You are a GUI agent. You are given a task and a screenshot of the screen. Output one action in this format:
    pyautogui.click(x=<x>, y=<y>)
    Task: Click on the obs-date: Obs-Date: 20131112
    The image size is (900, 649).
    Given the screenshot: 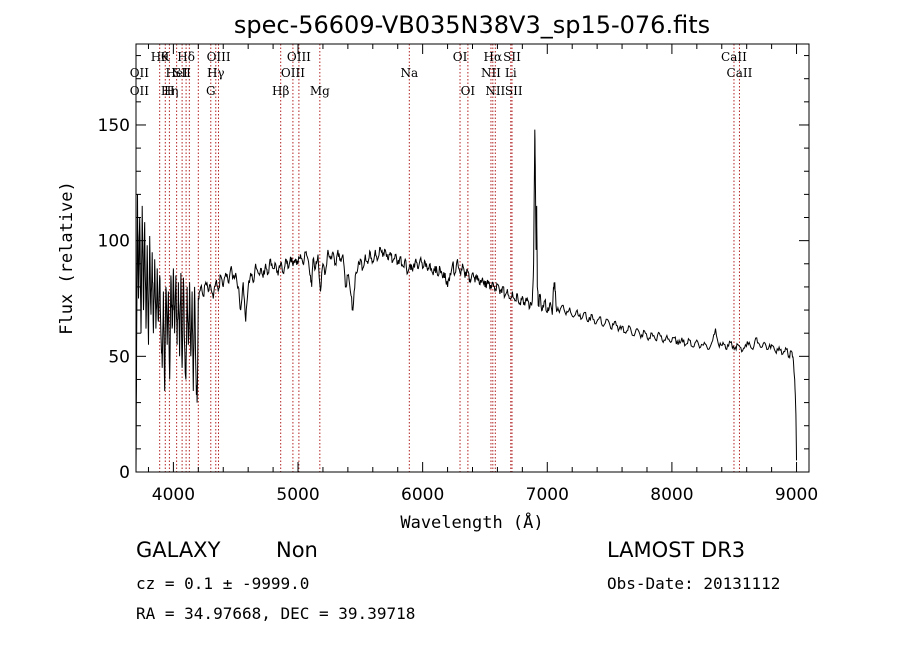 What is the action you would take?
    pyautogui.click(x=694, y=583)
    